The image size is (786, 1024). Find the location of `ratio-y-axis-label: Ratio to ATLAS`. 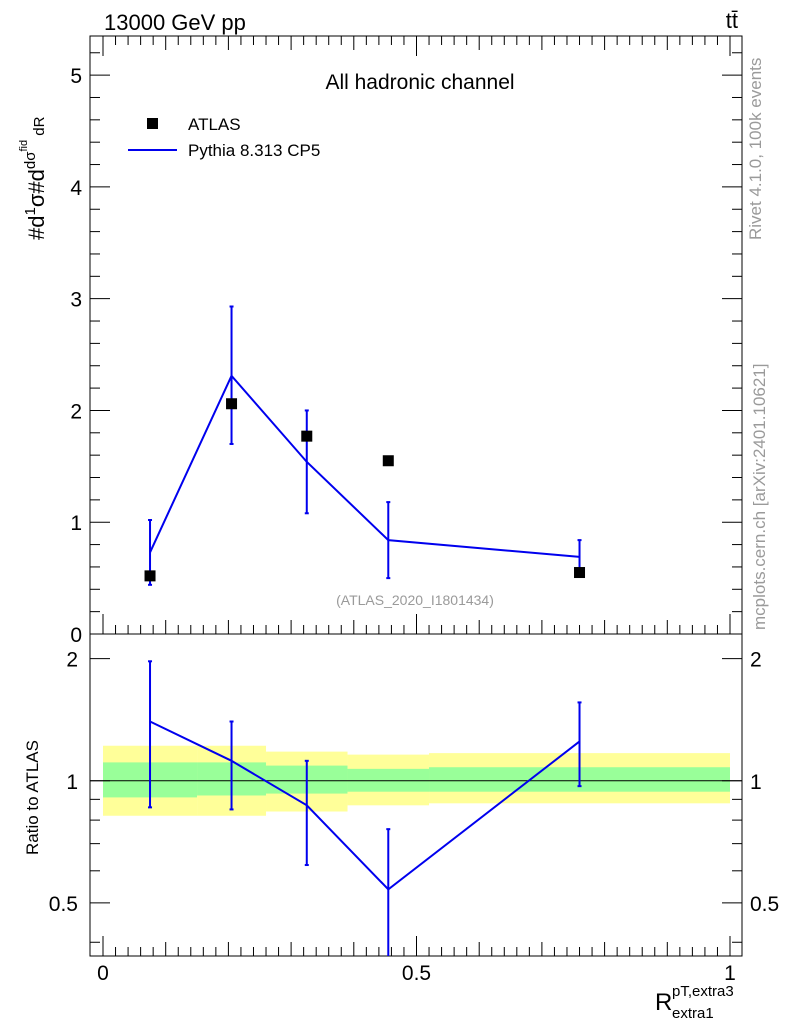

ratio-y-axis-label: Ratio to ATLAS is located at coordinates (32, 797).